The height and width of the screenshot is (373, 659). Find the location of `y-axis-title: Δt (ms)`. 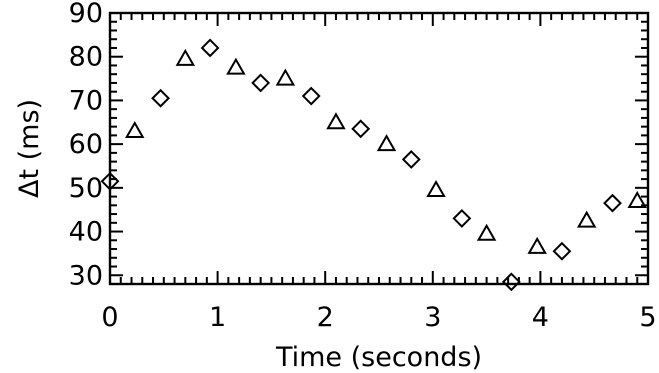

y-axis-title: Δt (ms) is located at coordinates (29, 148).